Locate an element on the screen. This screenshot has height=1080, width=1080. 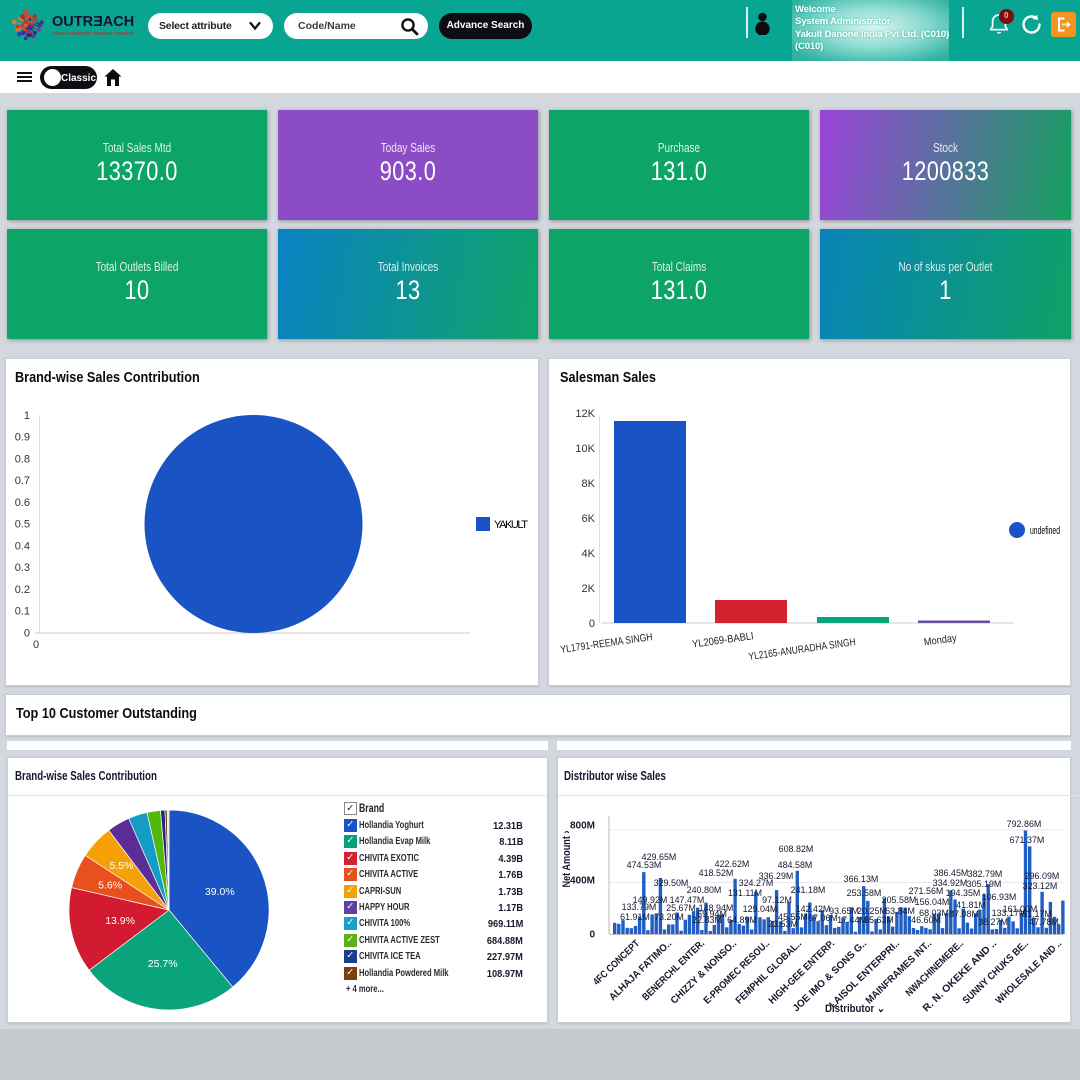
svg-text: 5.5% is located at coordinates (122, 866).